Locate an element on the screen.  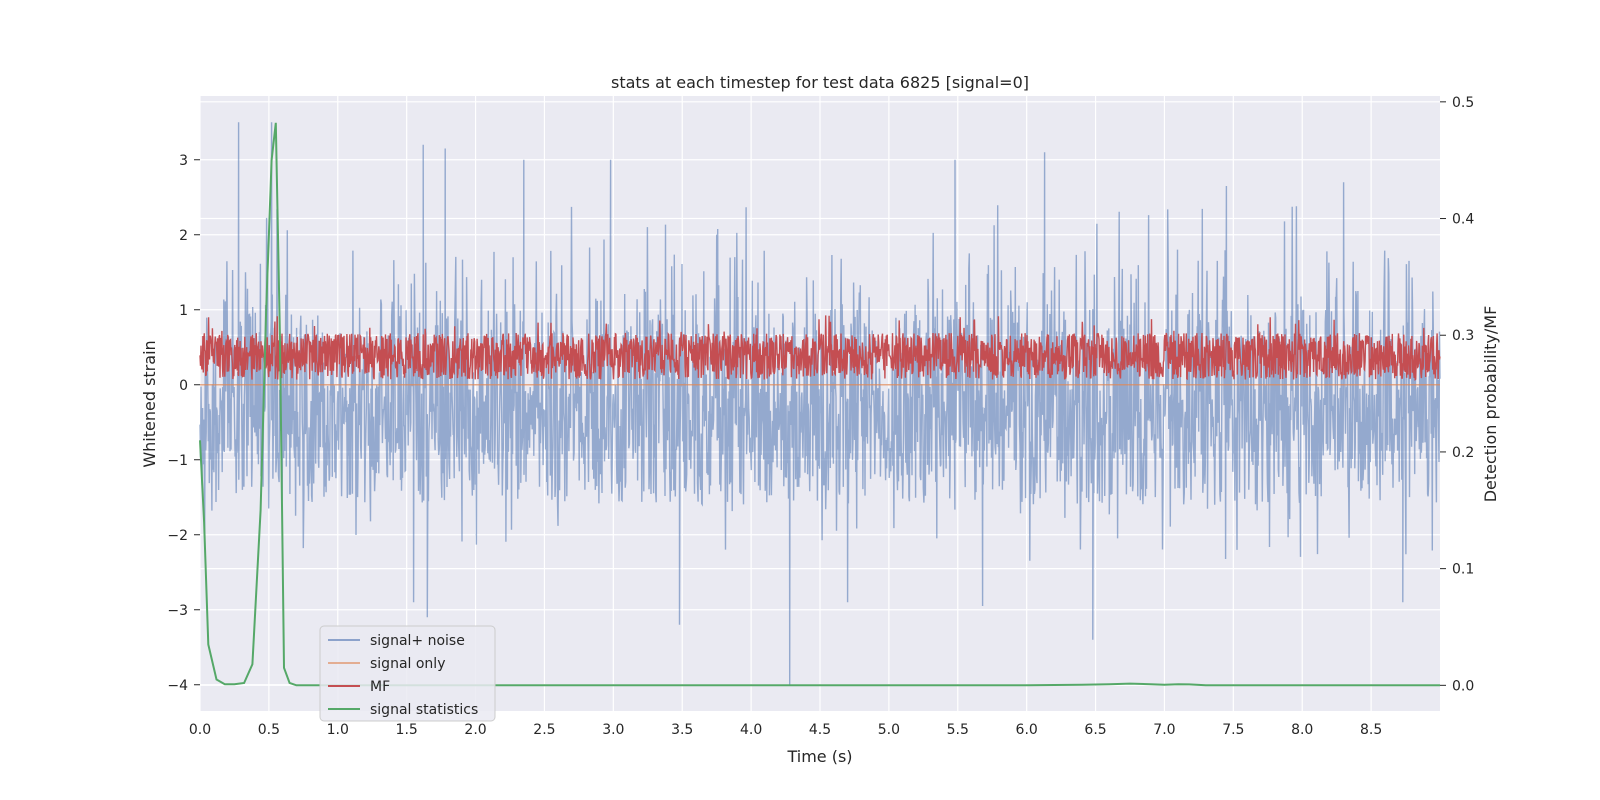
y-left-tick-labels: 3 2 1 0 −1 −2 −3 −4 is located at coordinates (183, 423).